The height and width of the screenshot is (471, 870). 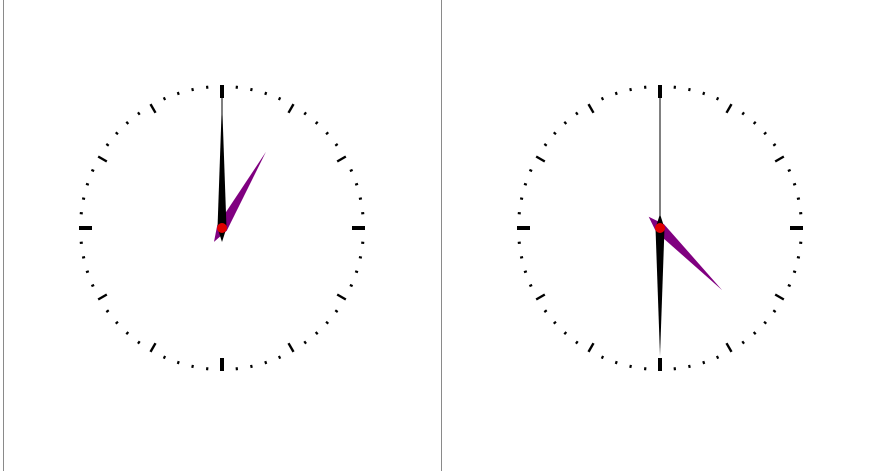 I want to click on panel-divider, so click(x=441, y=235).